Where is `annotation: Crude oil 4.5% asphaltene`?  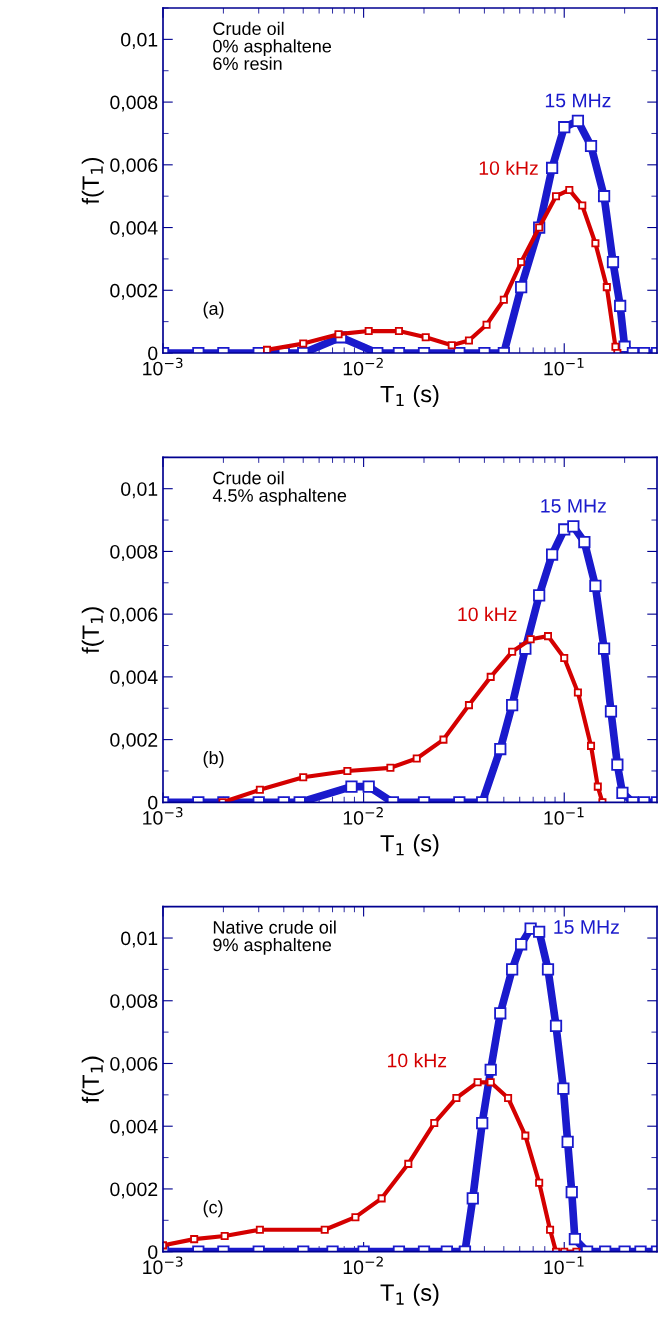
annotation: Crude oil 4.5% asphaltene is located at coordinates (279, 488).